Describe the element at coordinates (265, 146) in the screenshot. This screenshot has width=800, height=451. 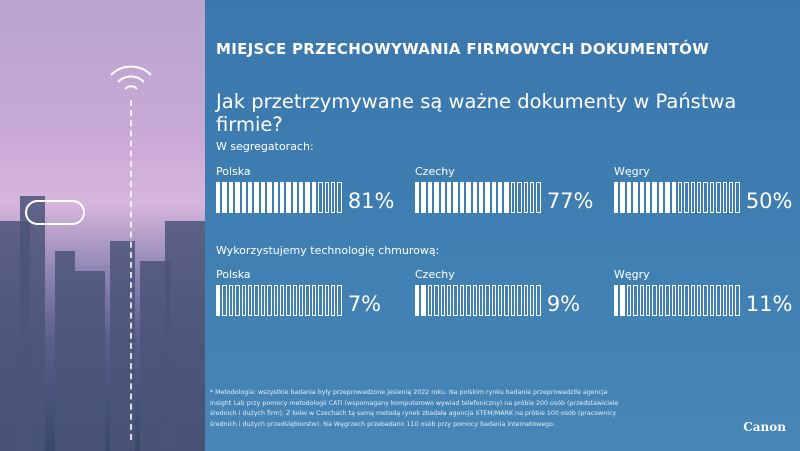
I see `section-title-binders: W segregatorach:` at that location.